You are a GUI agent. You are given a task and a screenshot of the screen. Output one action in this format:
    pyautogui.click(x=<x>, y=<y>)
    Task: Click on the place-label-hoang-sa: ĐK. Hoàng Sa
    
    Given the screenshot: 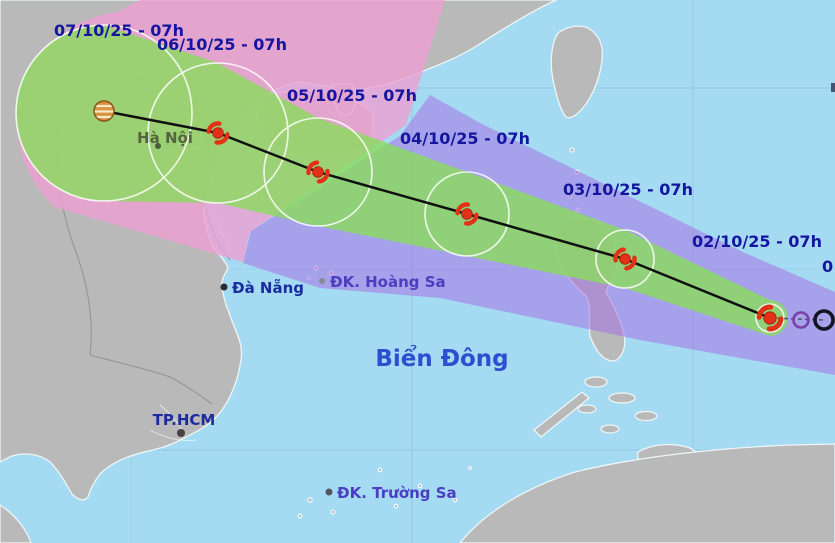 What is the action you would take?
    pyautogui.click(x=388, y=282)
    